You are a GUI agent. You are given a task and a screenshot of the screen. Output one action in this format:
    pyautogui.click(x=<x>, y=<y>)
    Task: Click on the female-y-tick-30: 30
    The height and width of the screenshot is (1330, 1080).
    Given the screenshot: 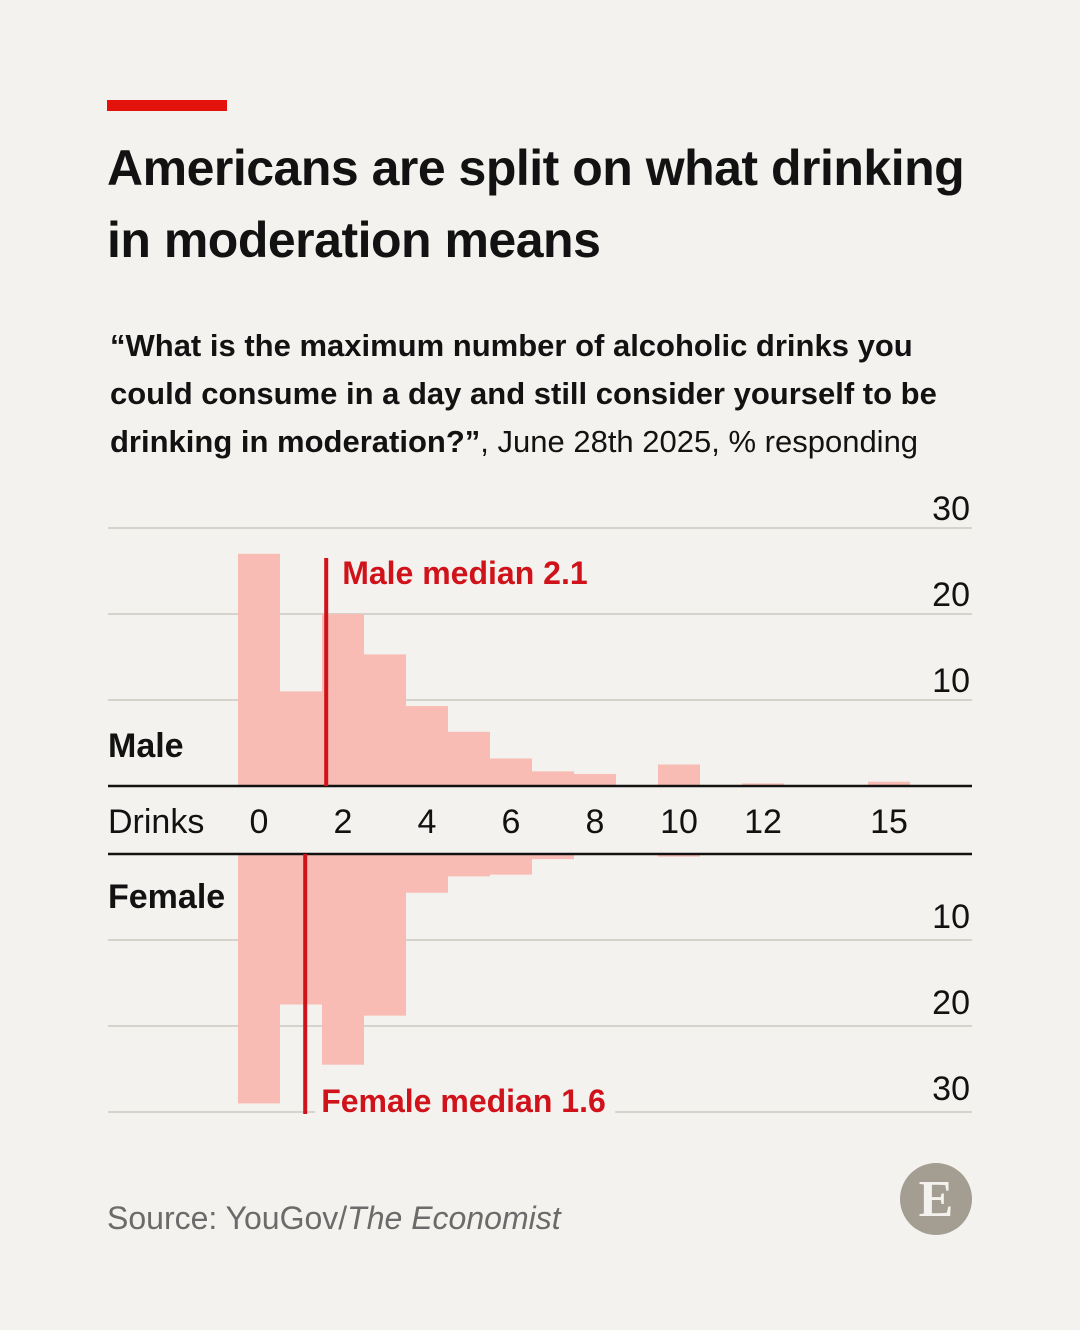 What is the action you would take?
    pyautogui.click(x=951, y=1089)
    